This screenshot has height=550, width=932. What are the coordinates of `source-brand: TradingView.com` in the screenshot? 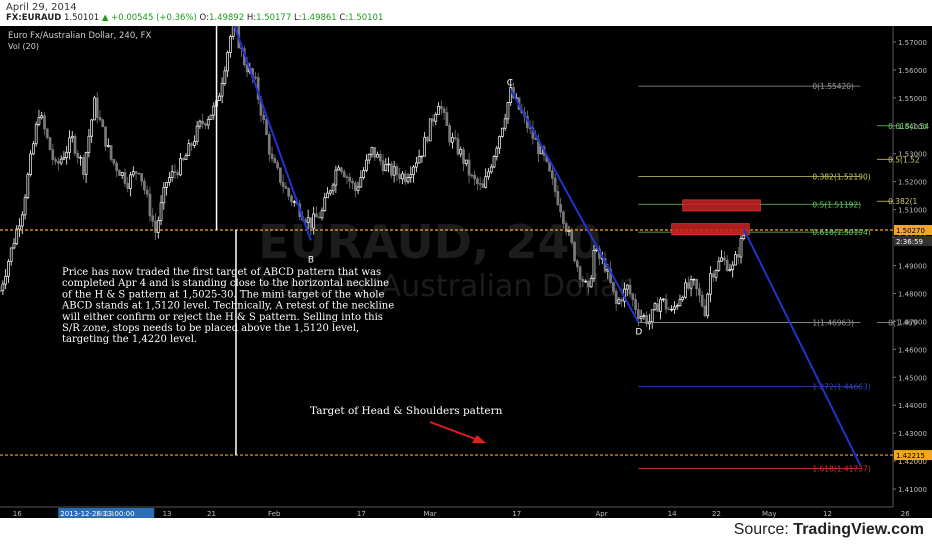 It's located at (858, 529).